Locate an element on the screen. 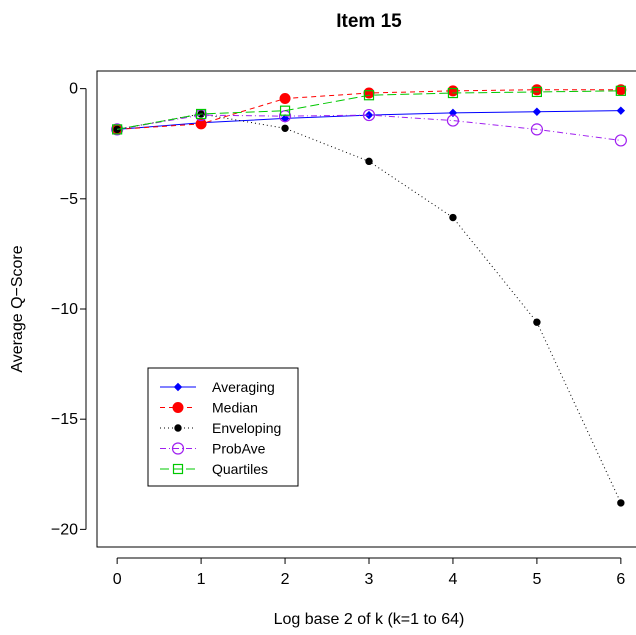 The image size is (636, 635). y-tick-label: −20 is located at coordinates (64, 529).